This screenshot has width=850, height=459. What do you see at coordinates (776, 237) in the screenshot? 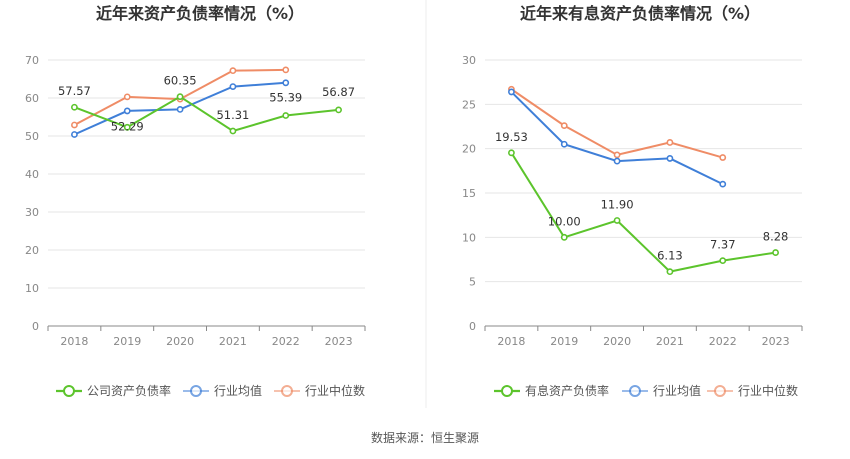
I see `data-label: 8.28` at bounding box center [776, 237].